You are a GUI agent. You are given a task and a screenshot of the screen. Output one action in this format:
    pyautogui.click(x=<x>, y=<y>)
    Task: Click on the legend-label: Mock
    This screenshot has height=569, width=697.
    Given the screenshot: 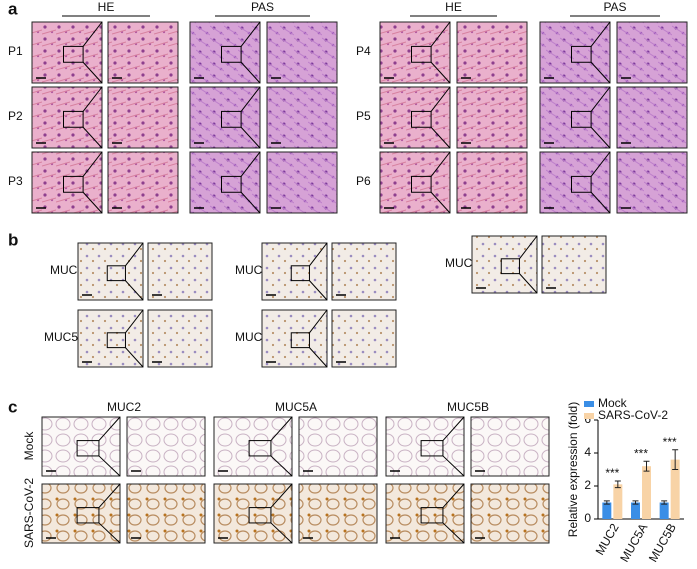 What is the action you would take?
    pyautogui.click(x=613, y=403)
    